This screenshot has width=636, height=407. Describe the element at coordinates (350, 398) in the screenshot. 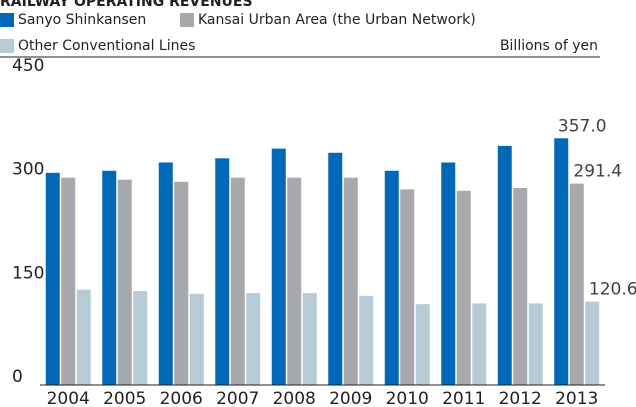

I see `x-tick-label: 2009` at that location.